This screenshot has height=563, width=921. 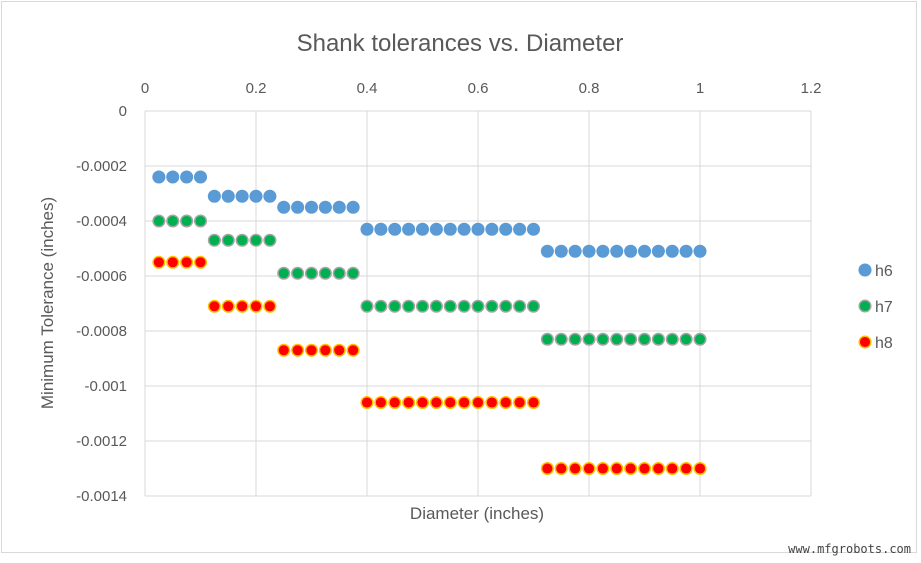 I want to click on y-tick-label: 0, so click(x=123, y=111).